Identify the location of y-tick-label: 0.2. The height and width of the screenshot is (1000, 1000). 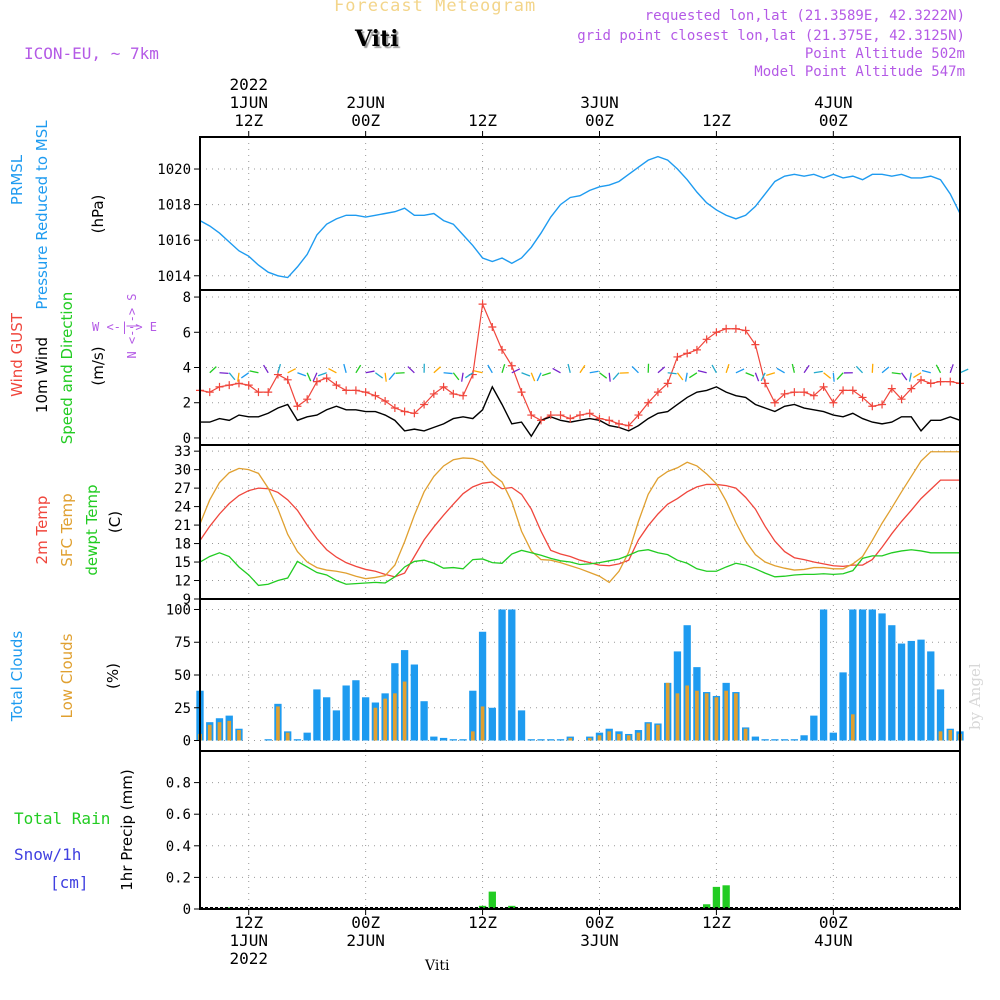
(178, 878).